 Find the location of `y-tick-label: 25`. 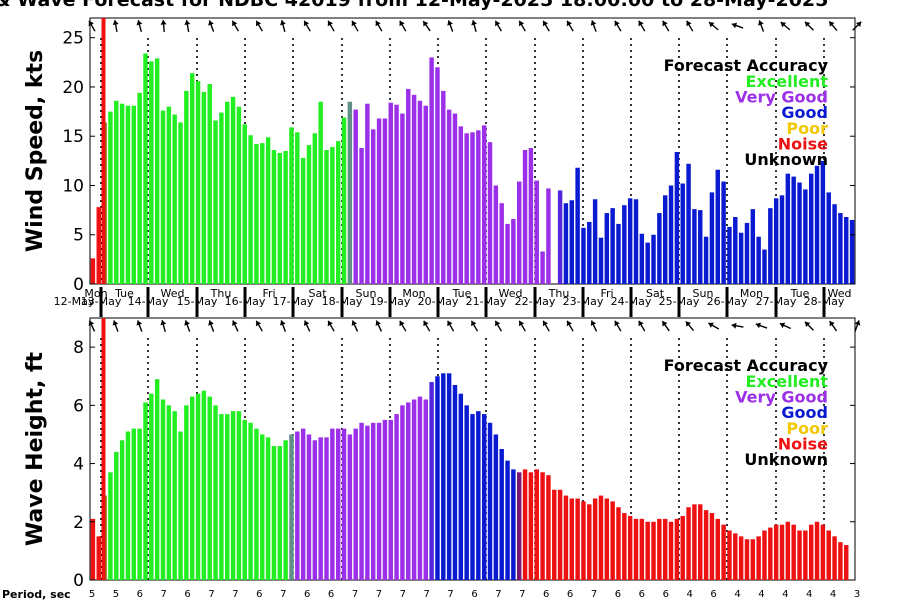

y-tick-label: 25 is located at coordinates (73, 39).